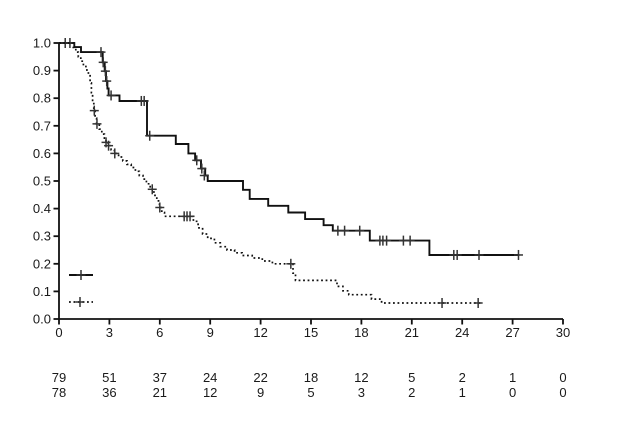  What do you see at coordinates (109, 392) in the screenshot?
I see `risk-count: 36` at bounding box center [109, 392].